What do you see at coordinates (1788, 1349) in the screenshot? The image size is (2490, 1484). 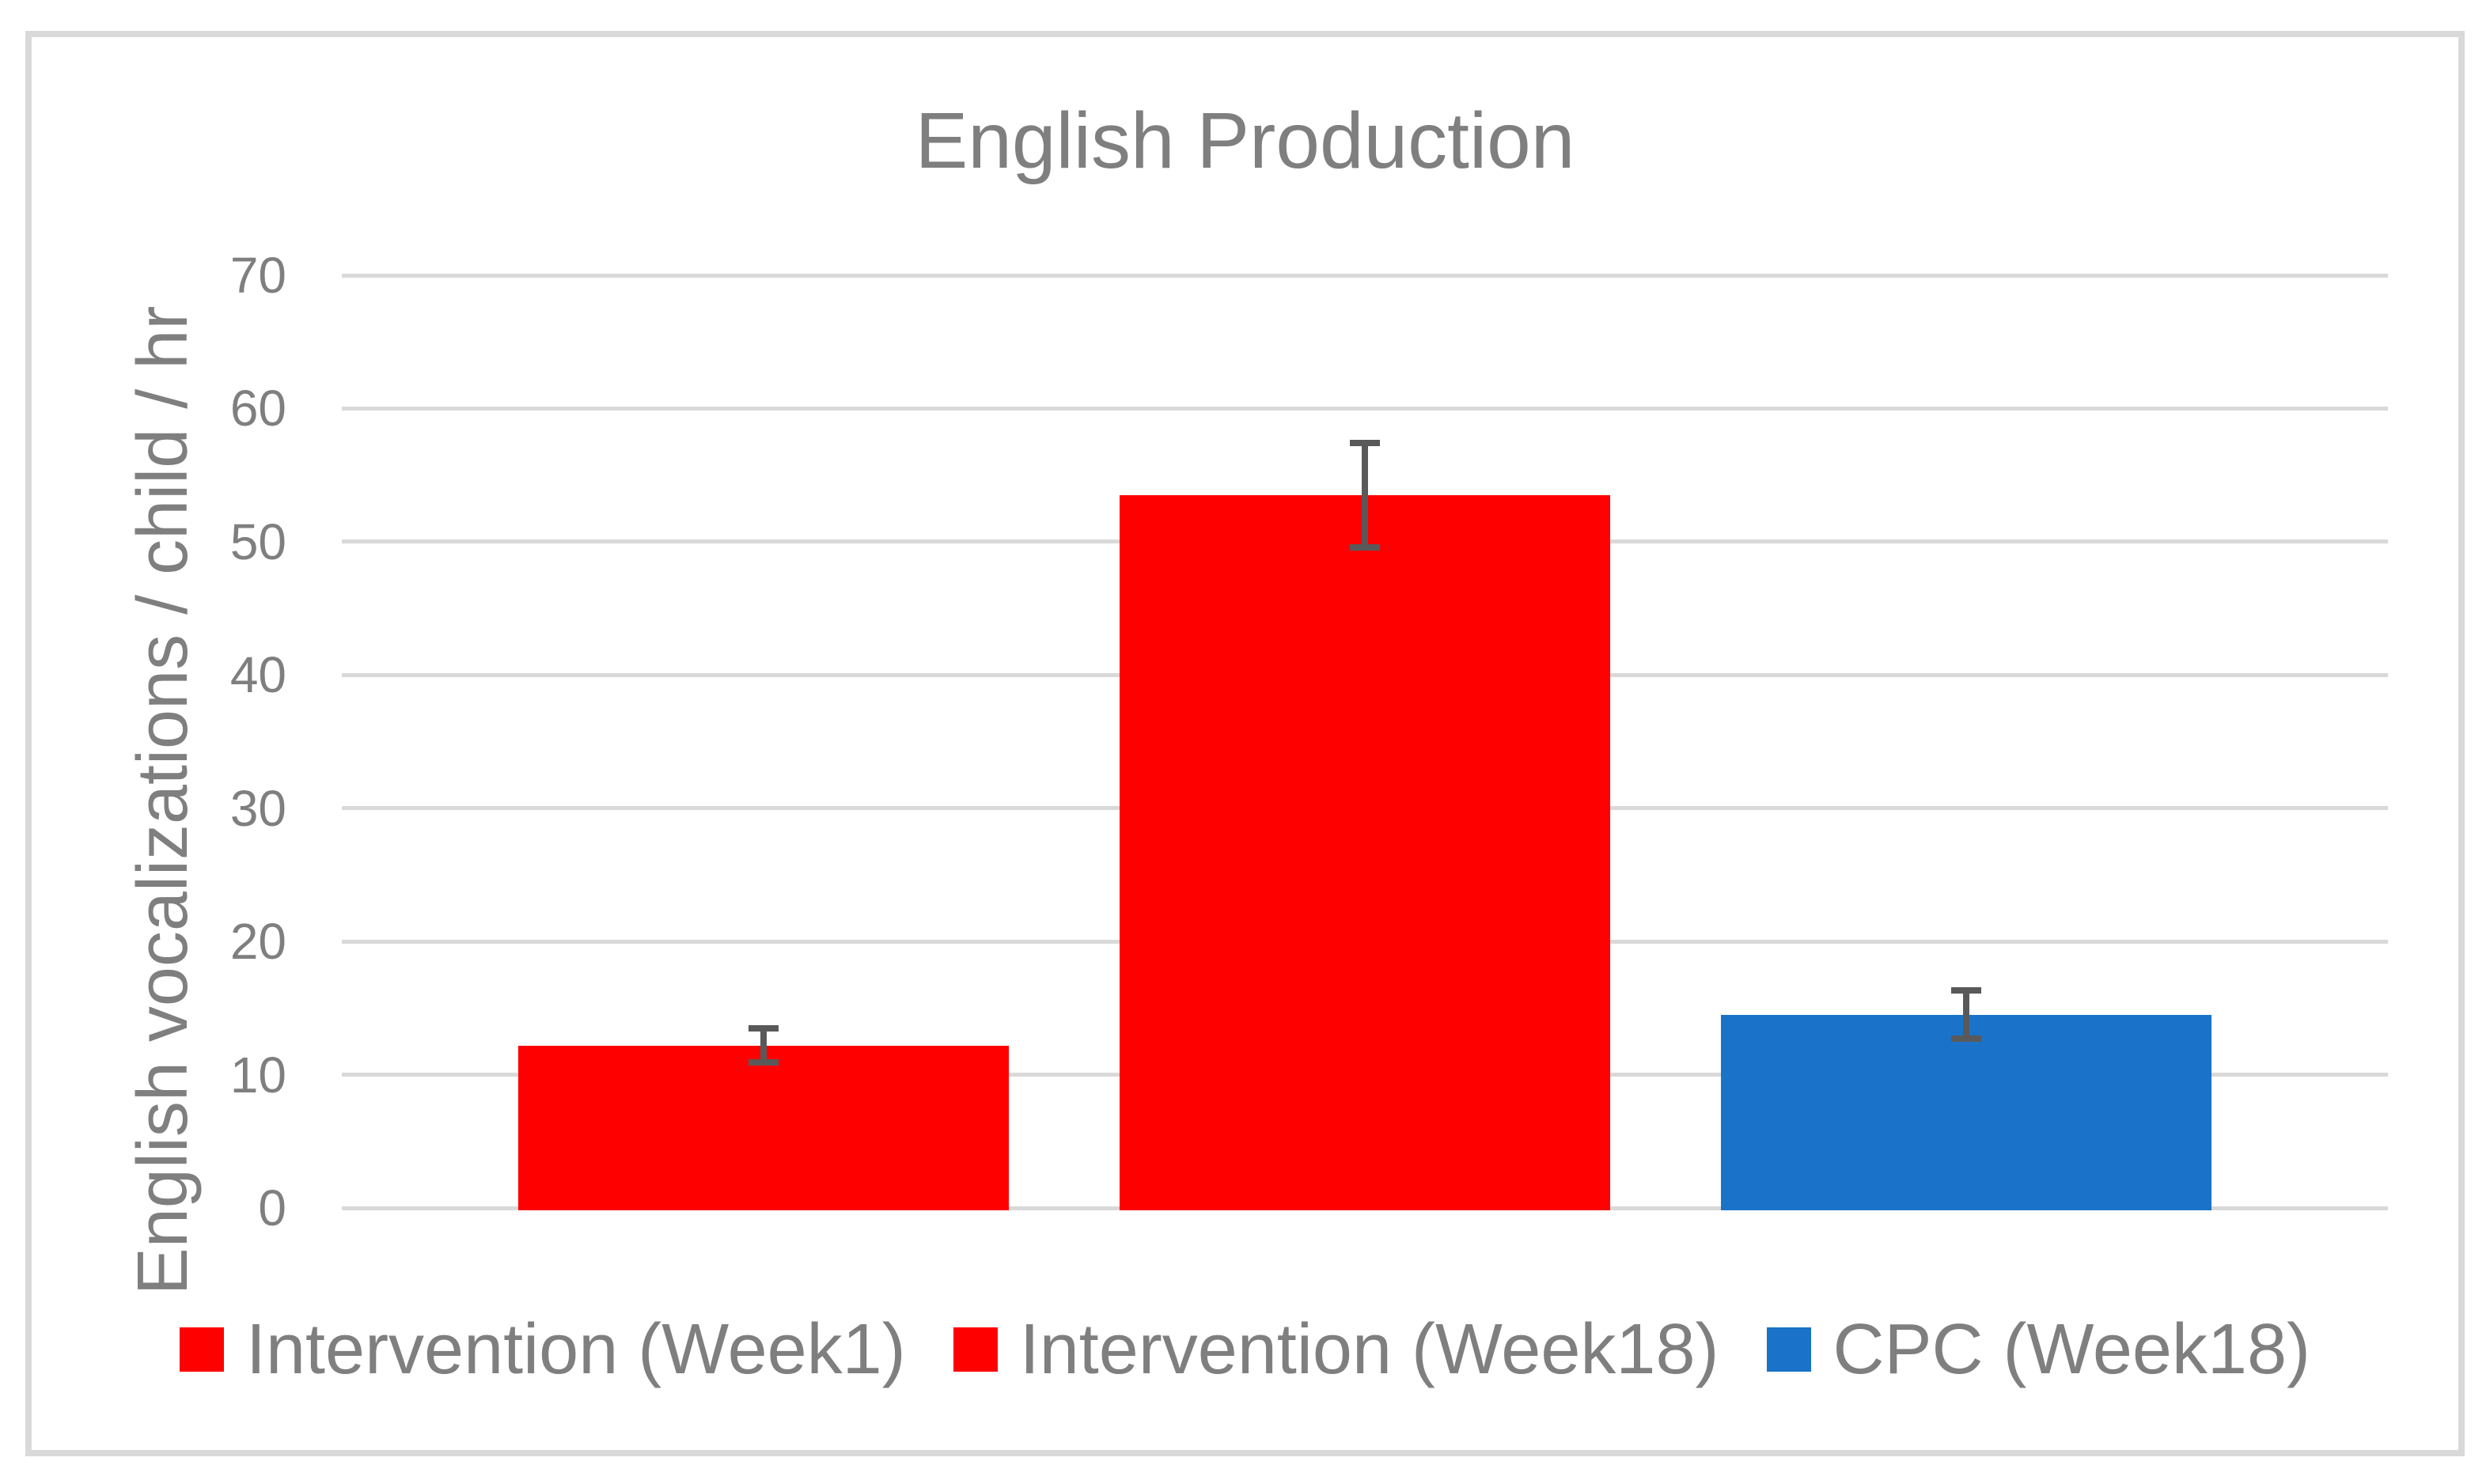 I see `legend-marker-cpc-week18` at bounding box center [1788, 1349].